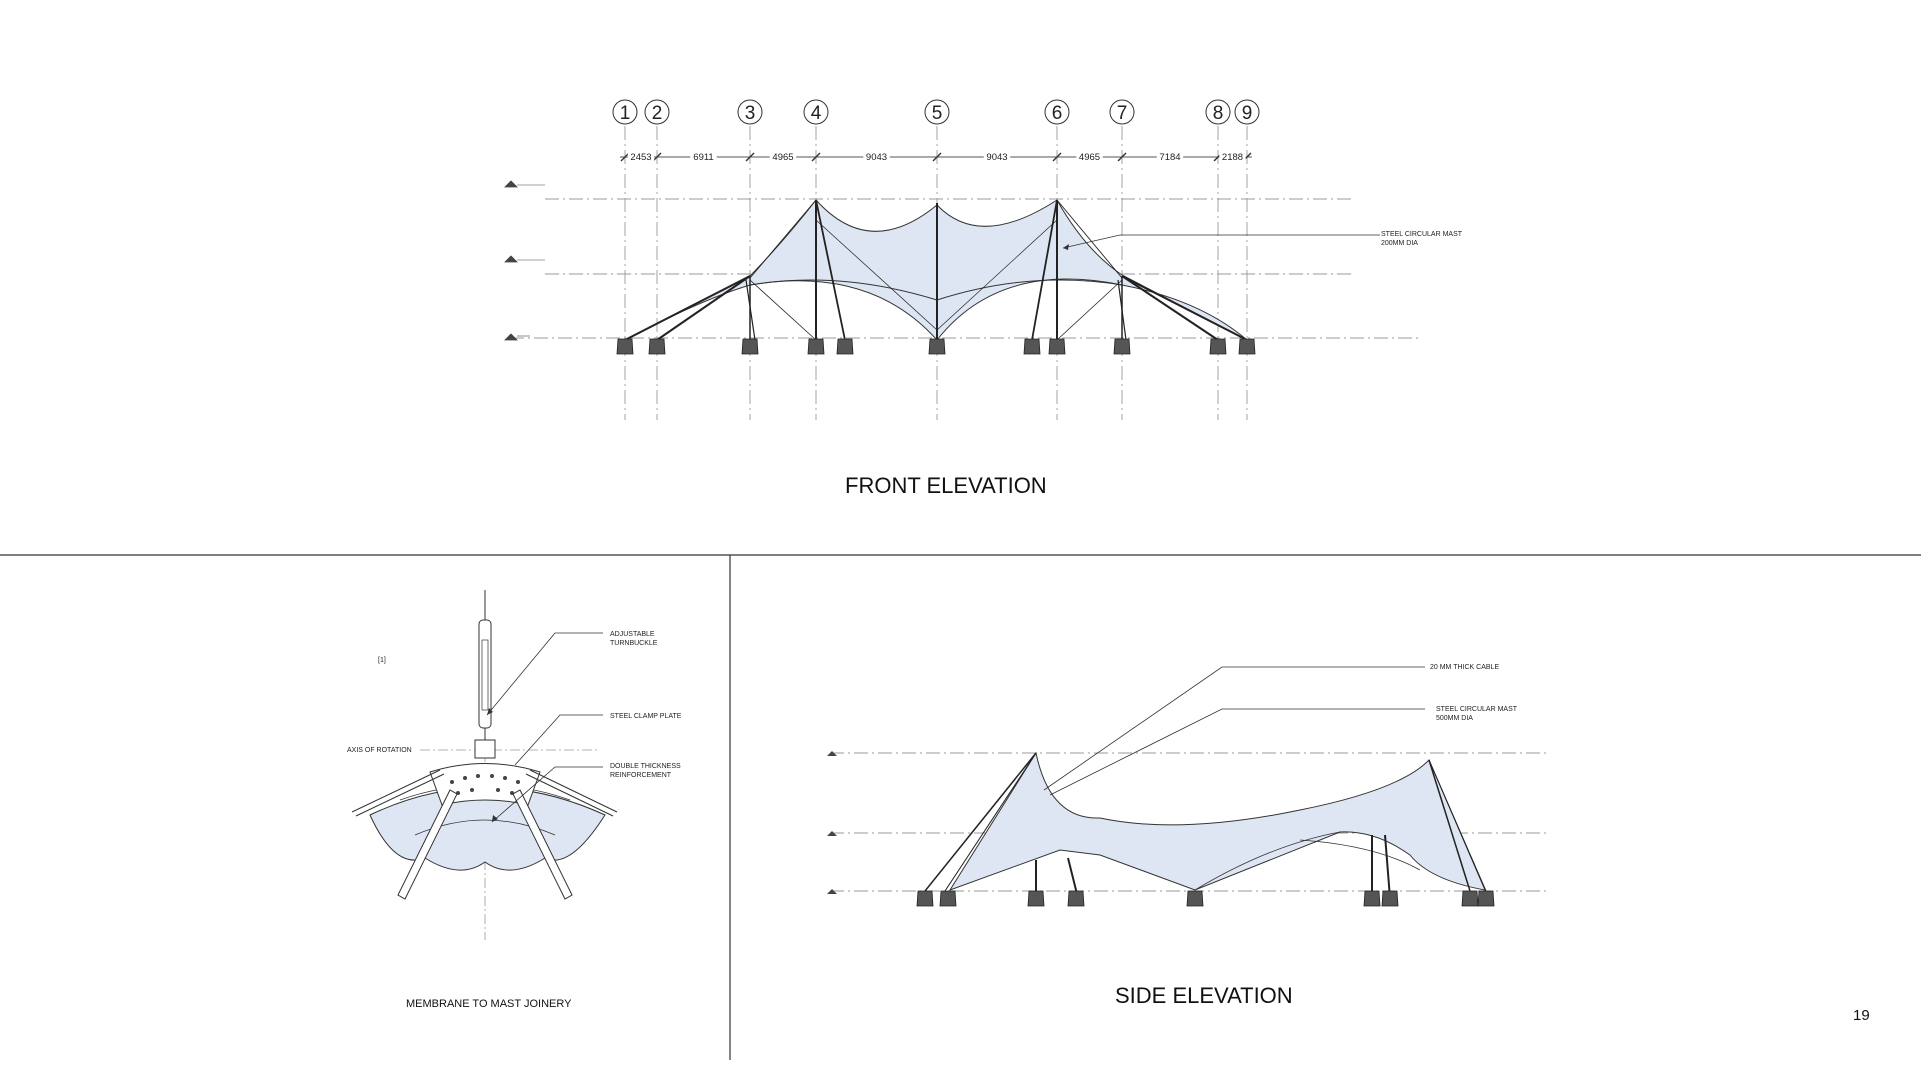 Image resolution: width=1921 pixels, height=1081 pixels. Describe the element at coordinates (379, 750) in the screenshot. I see `axis-of-rotation-label: AXIS OF ROTATION` at that location.